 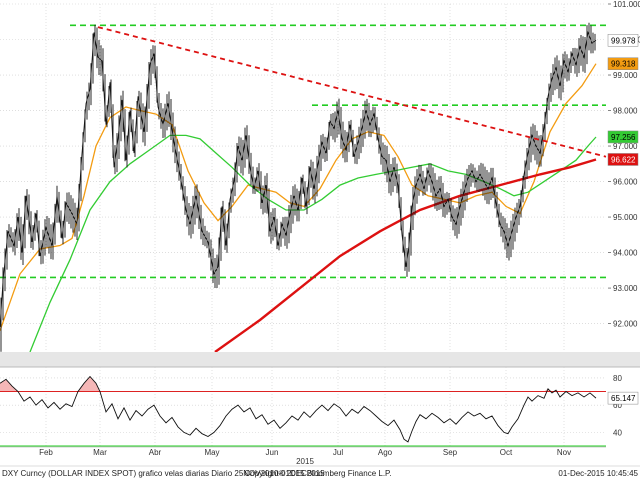 I want to click on rsi-series-line, so click(x=298, y=409).